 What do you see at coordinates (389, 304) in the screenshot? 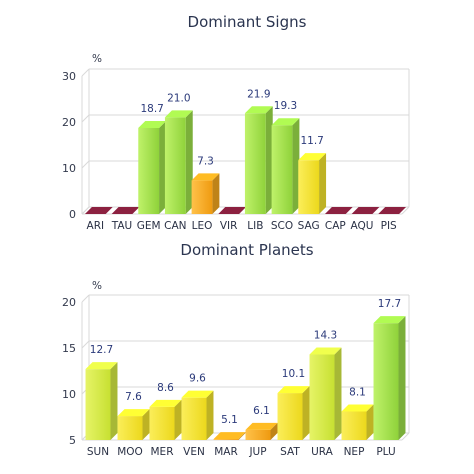
I see `value-label: 17.7` at bounding box center [389, 304].